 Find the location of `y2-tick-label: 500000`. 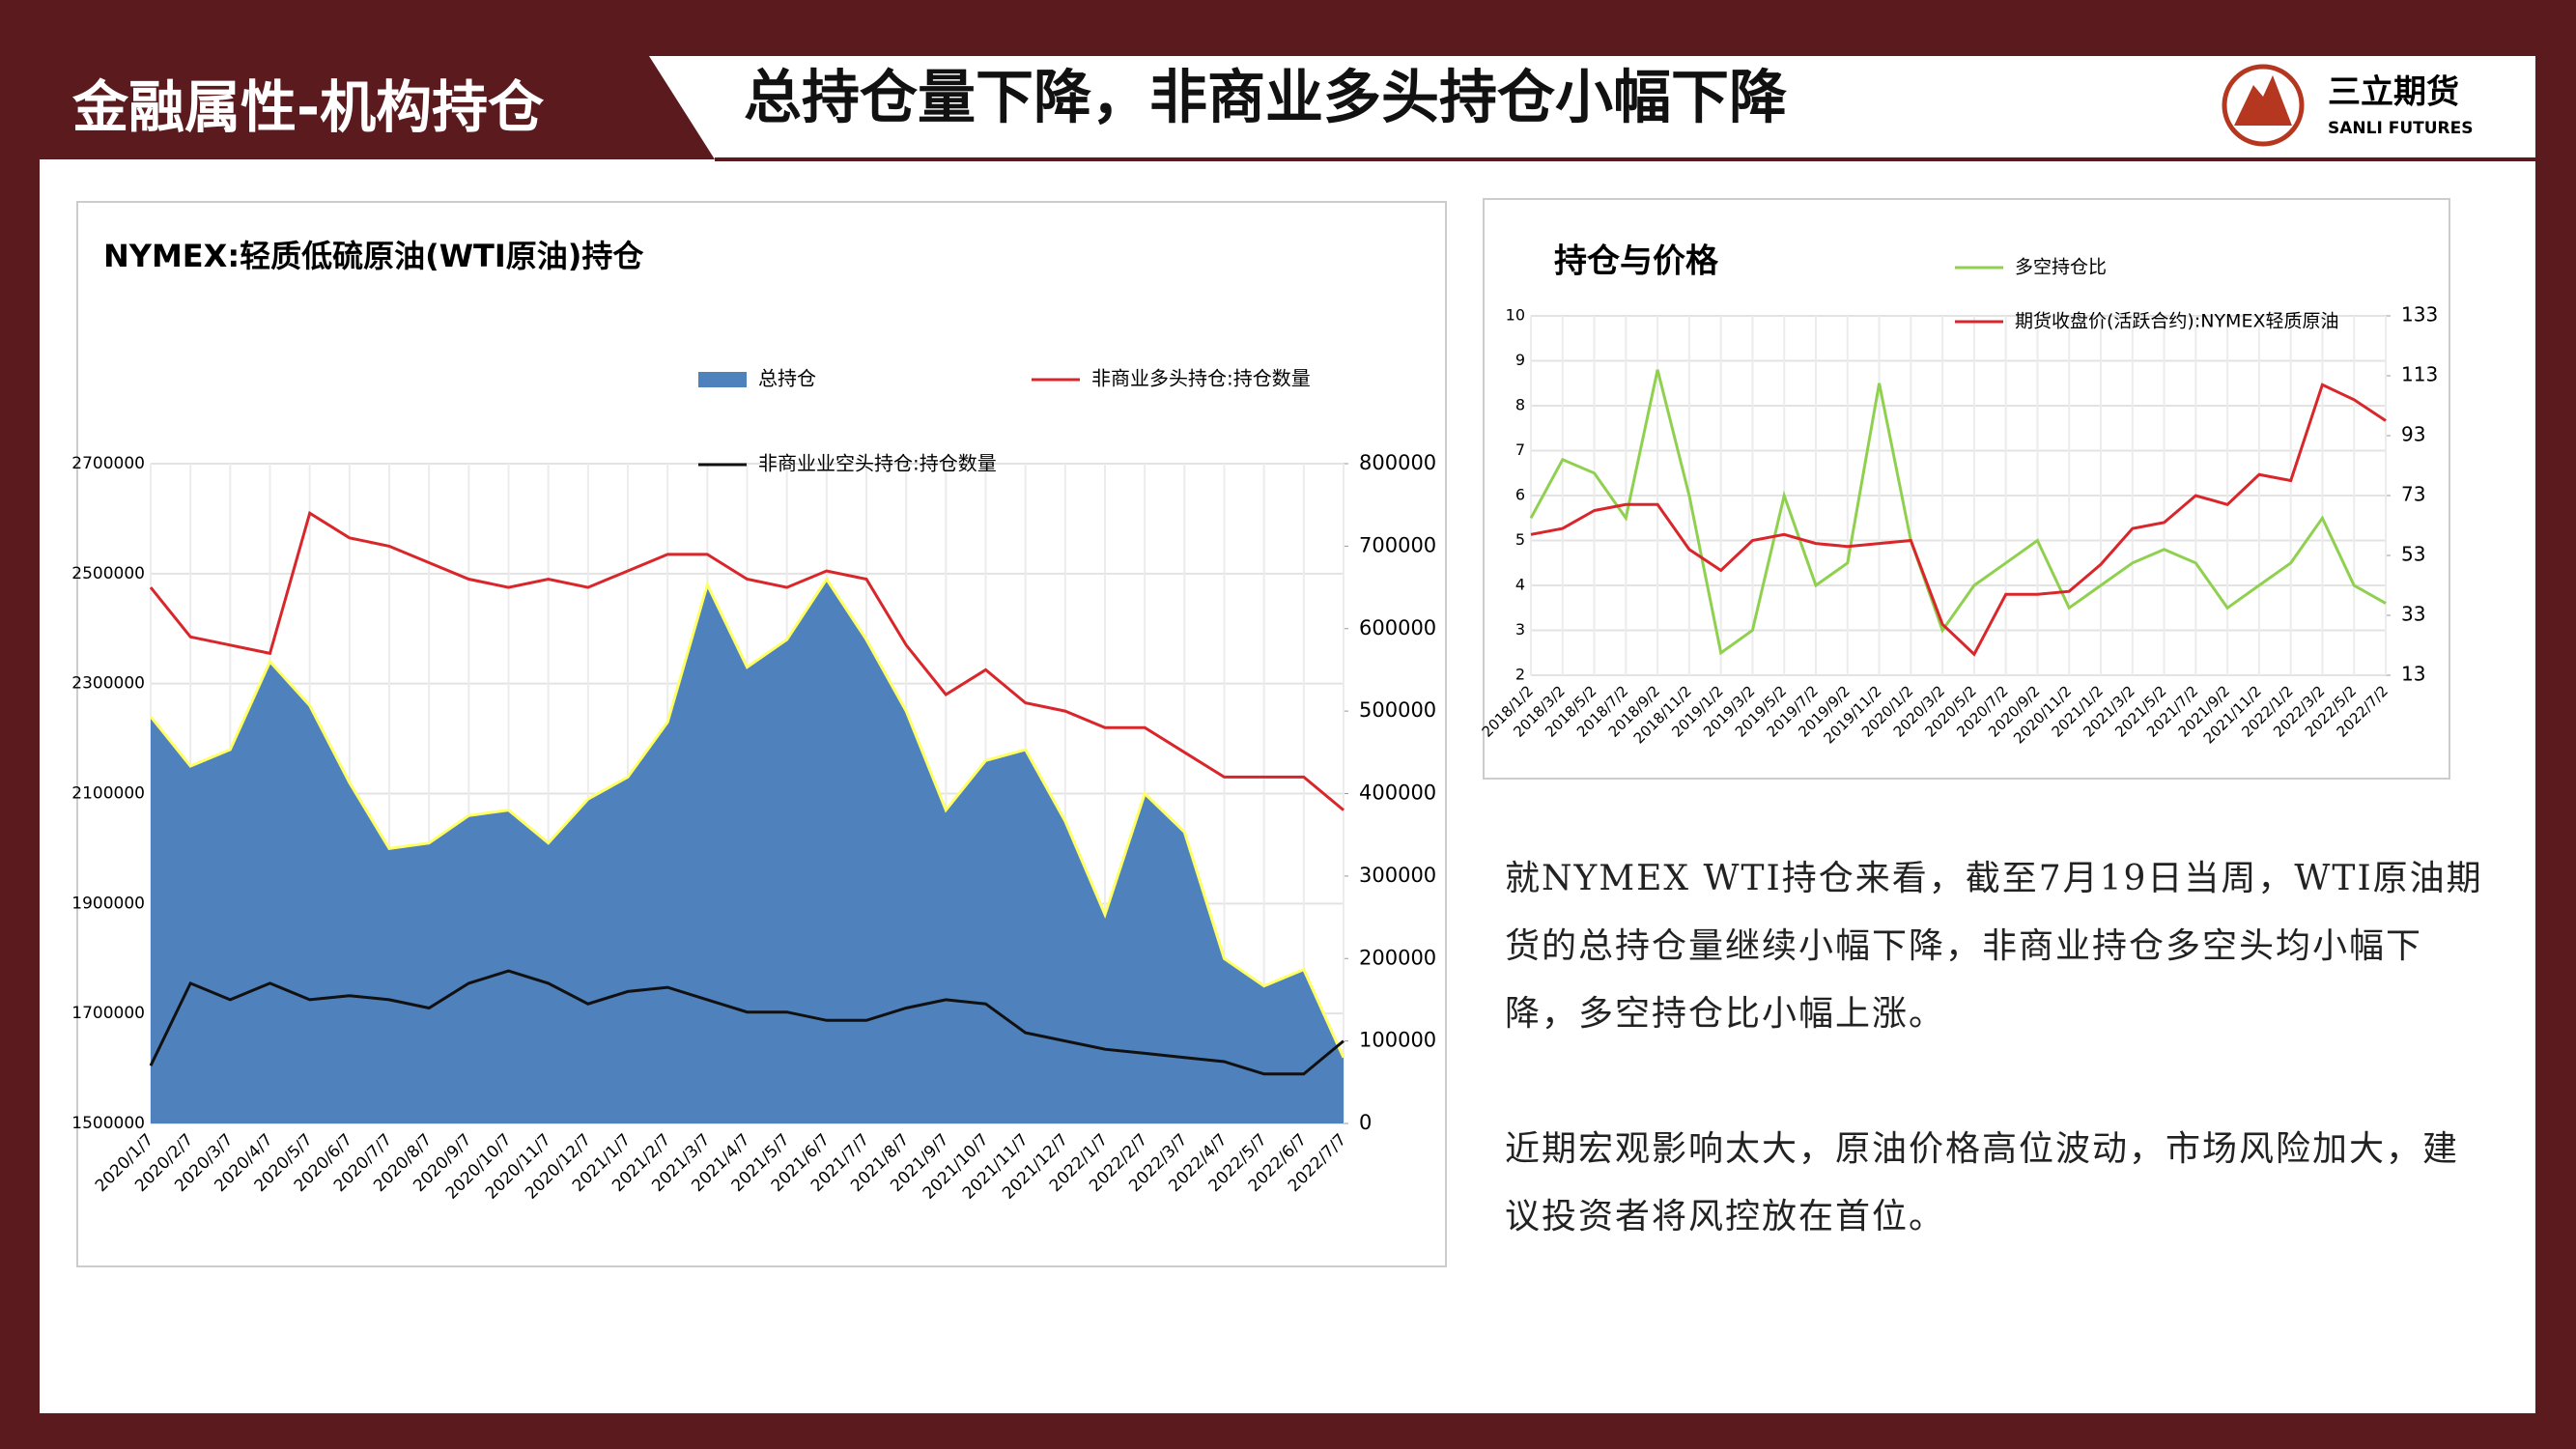

y2-tick-label: 500000 is located at coordinates (1397, 710).